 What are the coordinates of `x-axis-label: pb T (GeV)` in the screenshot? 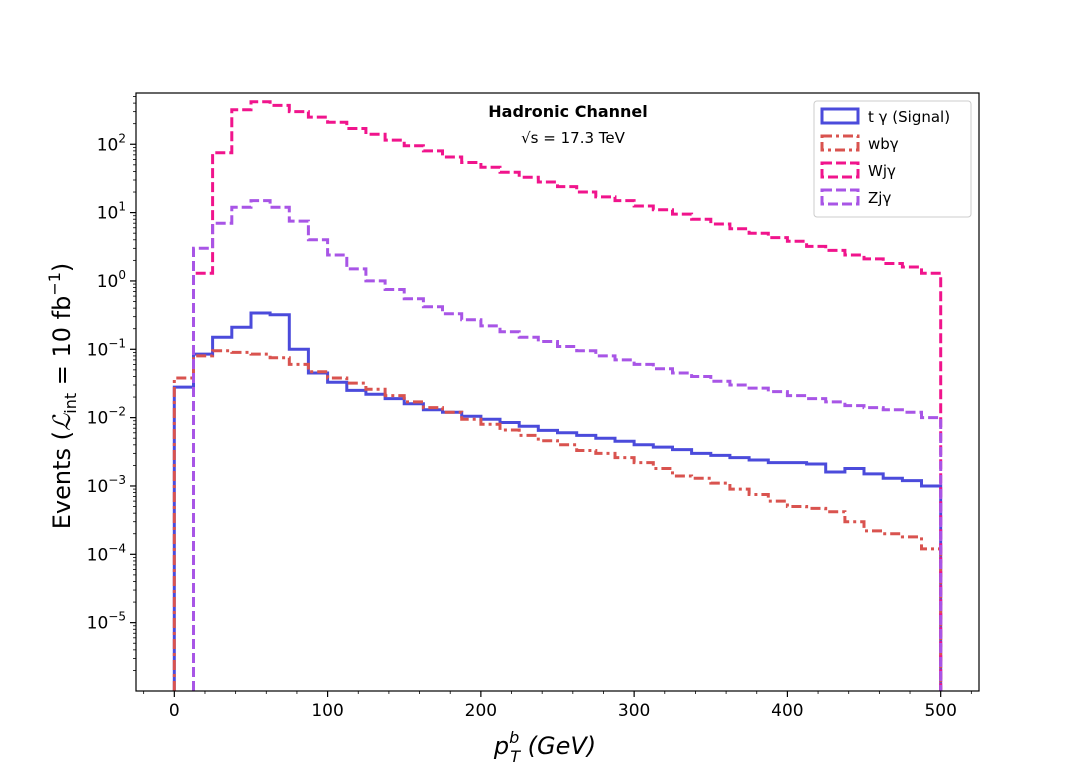 It's located at (544, 747).